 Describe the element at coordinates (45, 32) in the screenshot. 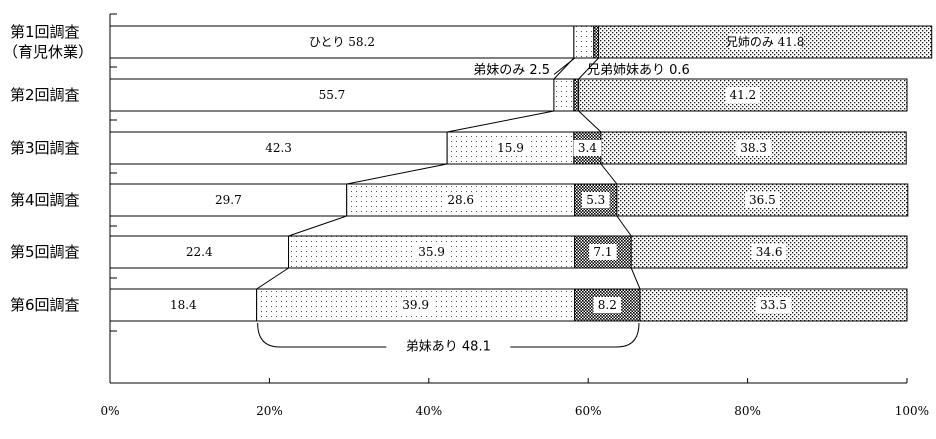

I see `category-label-0-0: 第1回調査` at that location.